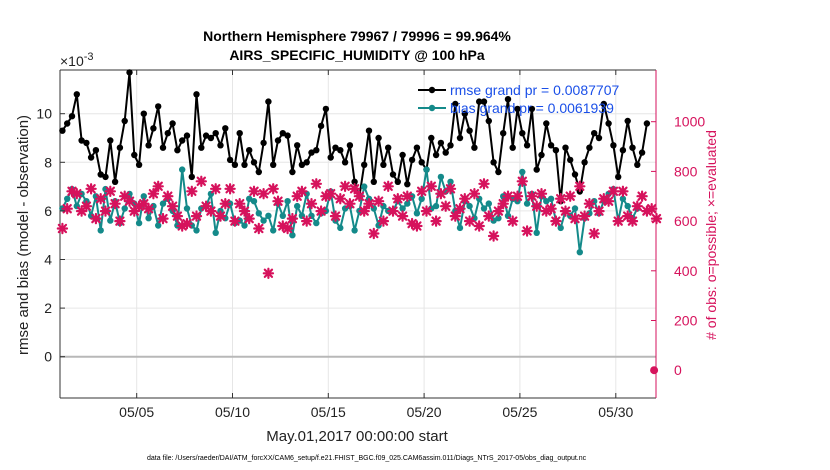 This screenshot has width=830, height=470. What do you see at coordinates (48, 211) in the screenshot?
I see `y-tick-label: 6` at bounding box center [48, 211].